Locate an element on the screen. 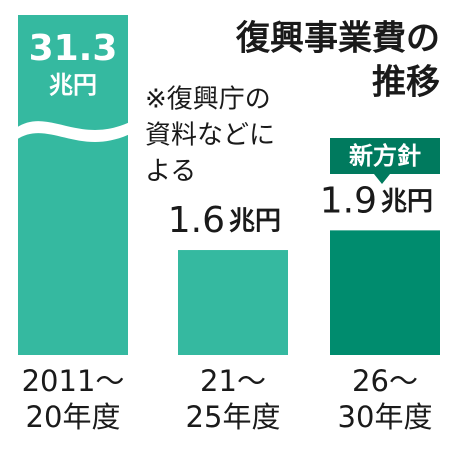  x-tick-label: 21～ is located at coordinates (233, 381).